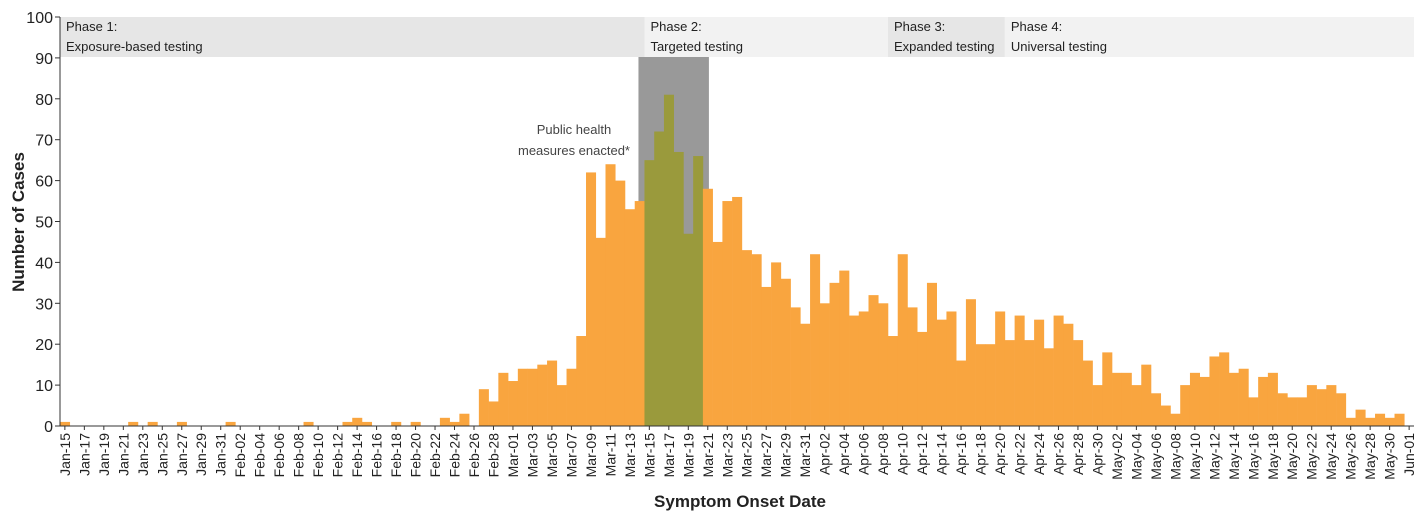 This screenshot has height=517, width=1426. Describe the element at coordinates (708, 455) in the screenshot. I see `x-tick-label: Mar-21` at that location.